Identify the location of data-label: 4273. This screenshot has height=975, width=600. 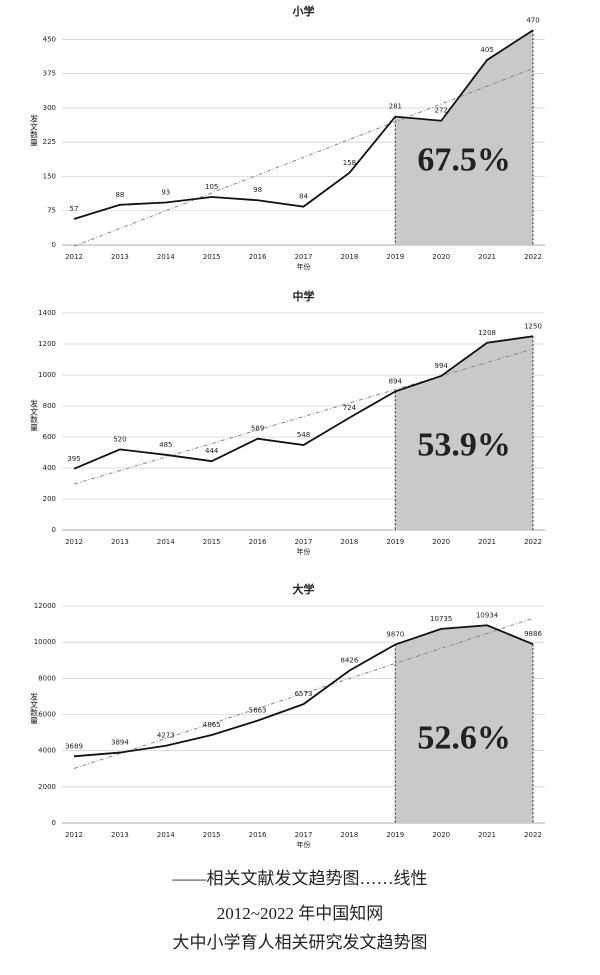
(166, 736).